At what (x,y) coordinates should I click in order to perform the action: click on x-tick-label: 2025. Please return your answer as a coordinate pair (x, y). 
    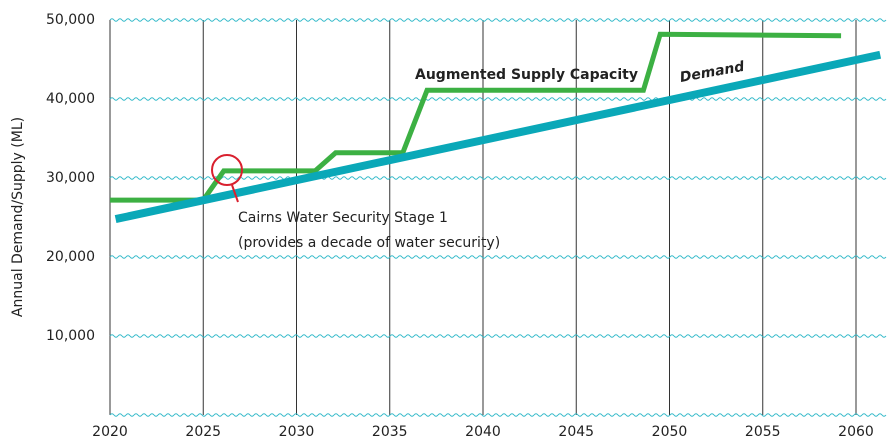
    Looking at the image, I should click on (203, 432).